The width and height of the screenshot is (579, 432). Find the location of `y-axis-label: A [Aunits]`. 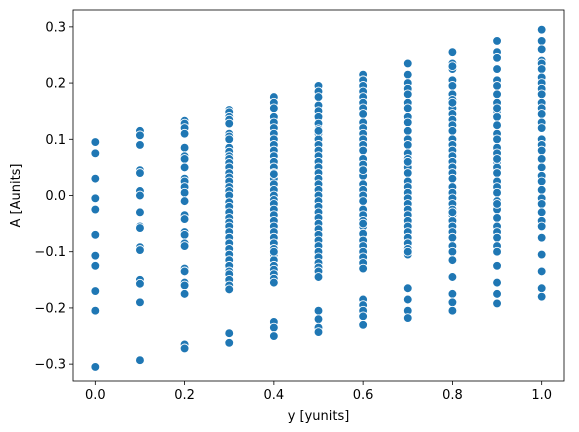

y-axis-label: A [Aunits] is located at coordinates (16, 195).